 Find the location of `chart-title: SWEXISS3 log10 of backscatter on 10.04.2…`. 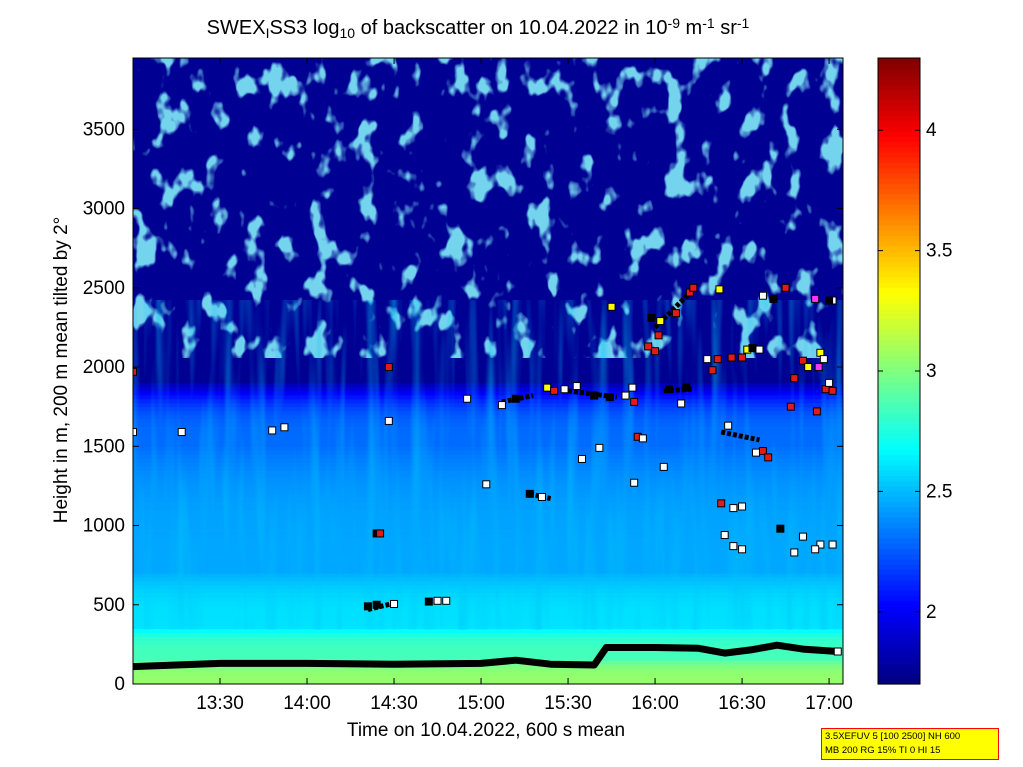

chart-title: SWEXISS3 log10 of backscatter on 10.04.2… is located at coordinates (478, 28).